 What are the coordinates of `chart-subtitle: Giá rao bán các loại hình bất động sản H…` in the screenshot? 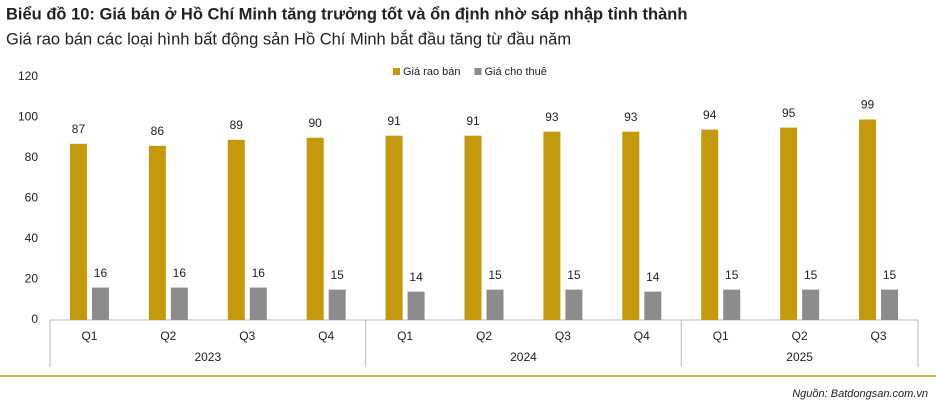 It's located at (288, 38).